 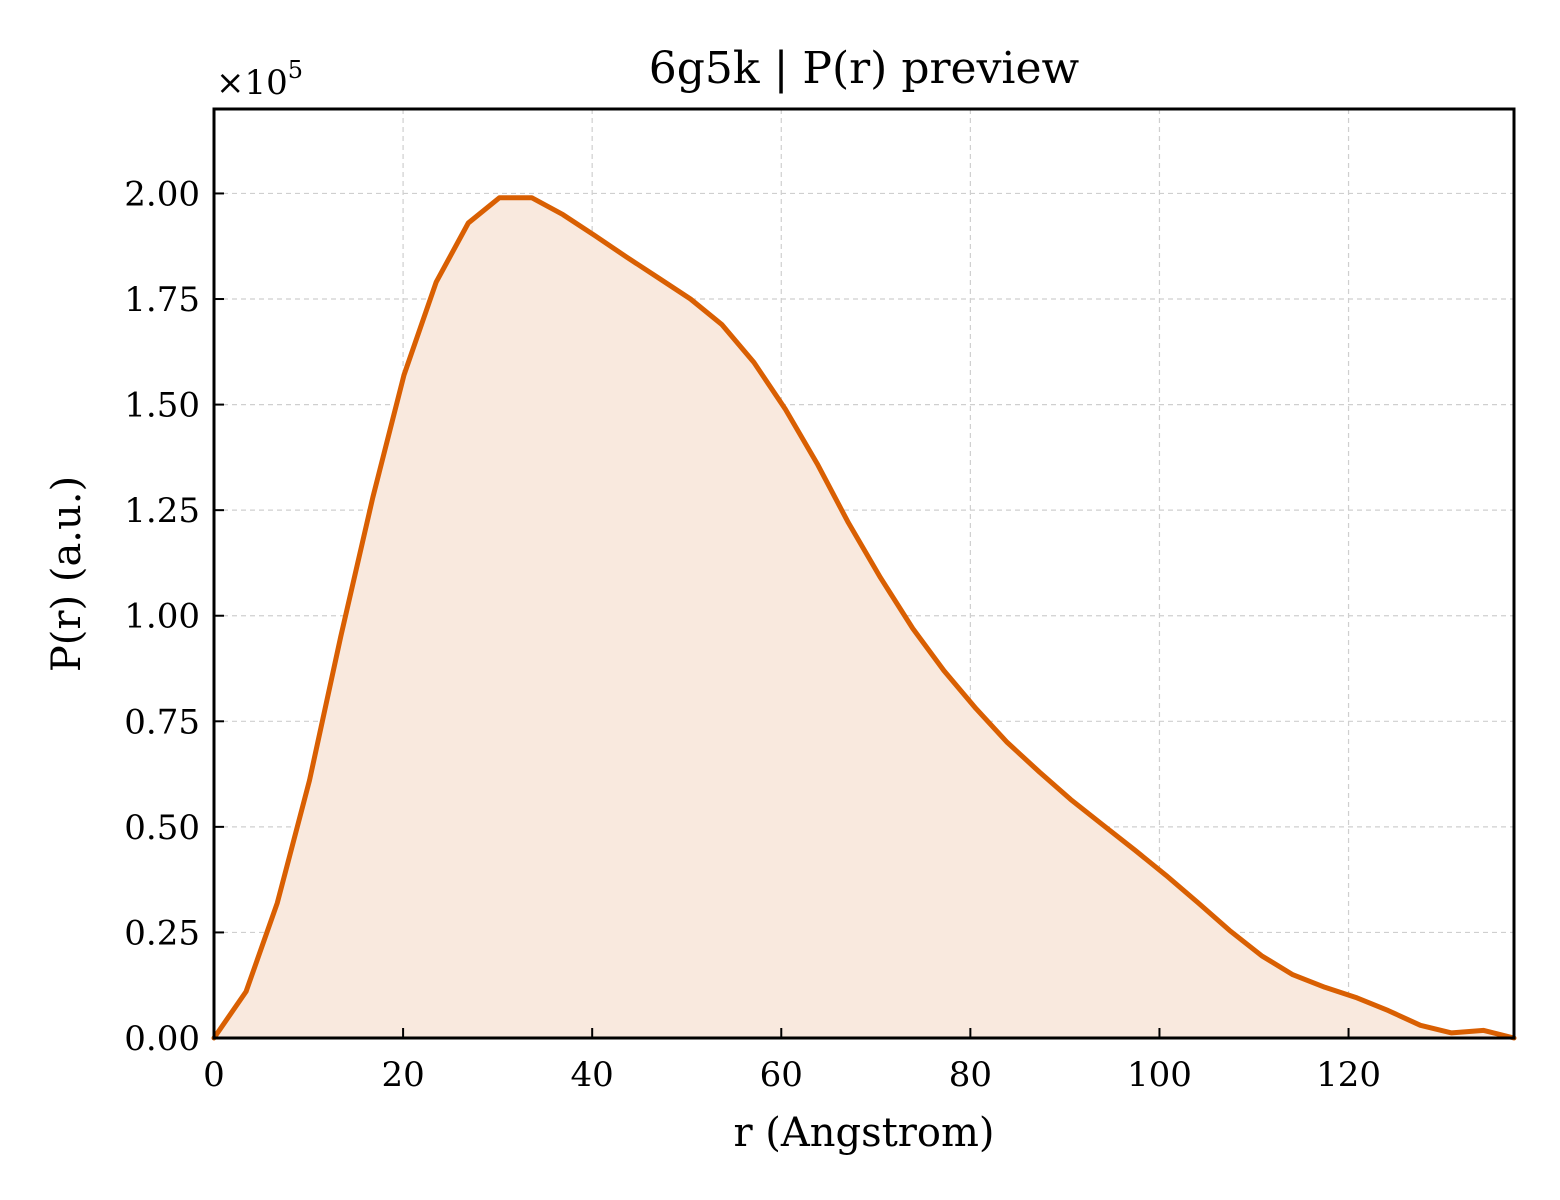 What do you see at coordinates (970, 1075) in the screenshot?
I see `x-tick-label: 80` at bounding box center [970, 1075].